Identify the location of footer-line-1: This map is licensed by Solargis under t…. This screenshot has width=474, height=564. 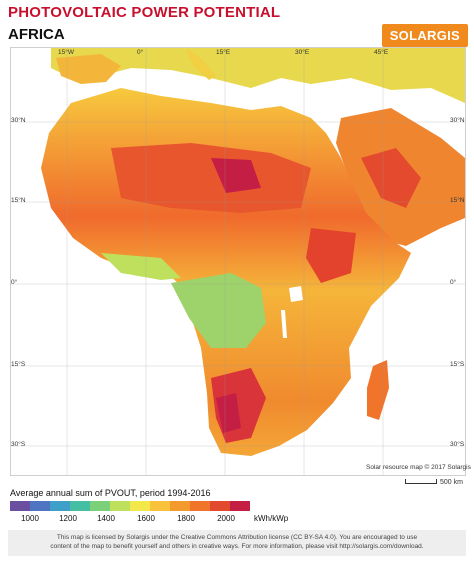
(237, 537).